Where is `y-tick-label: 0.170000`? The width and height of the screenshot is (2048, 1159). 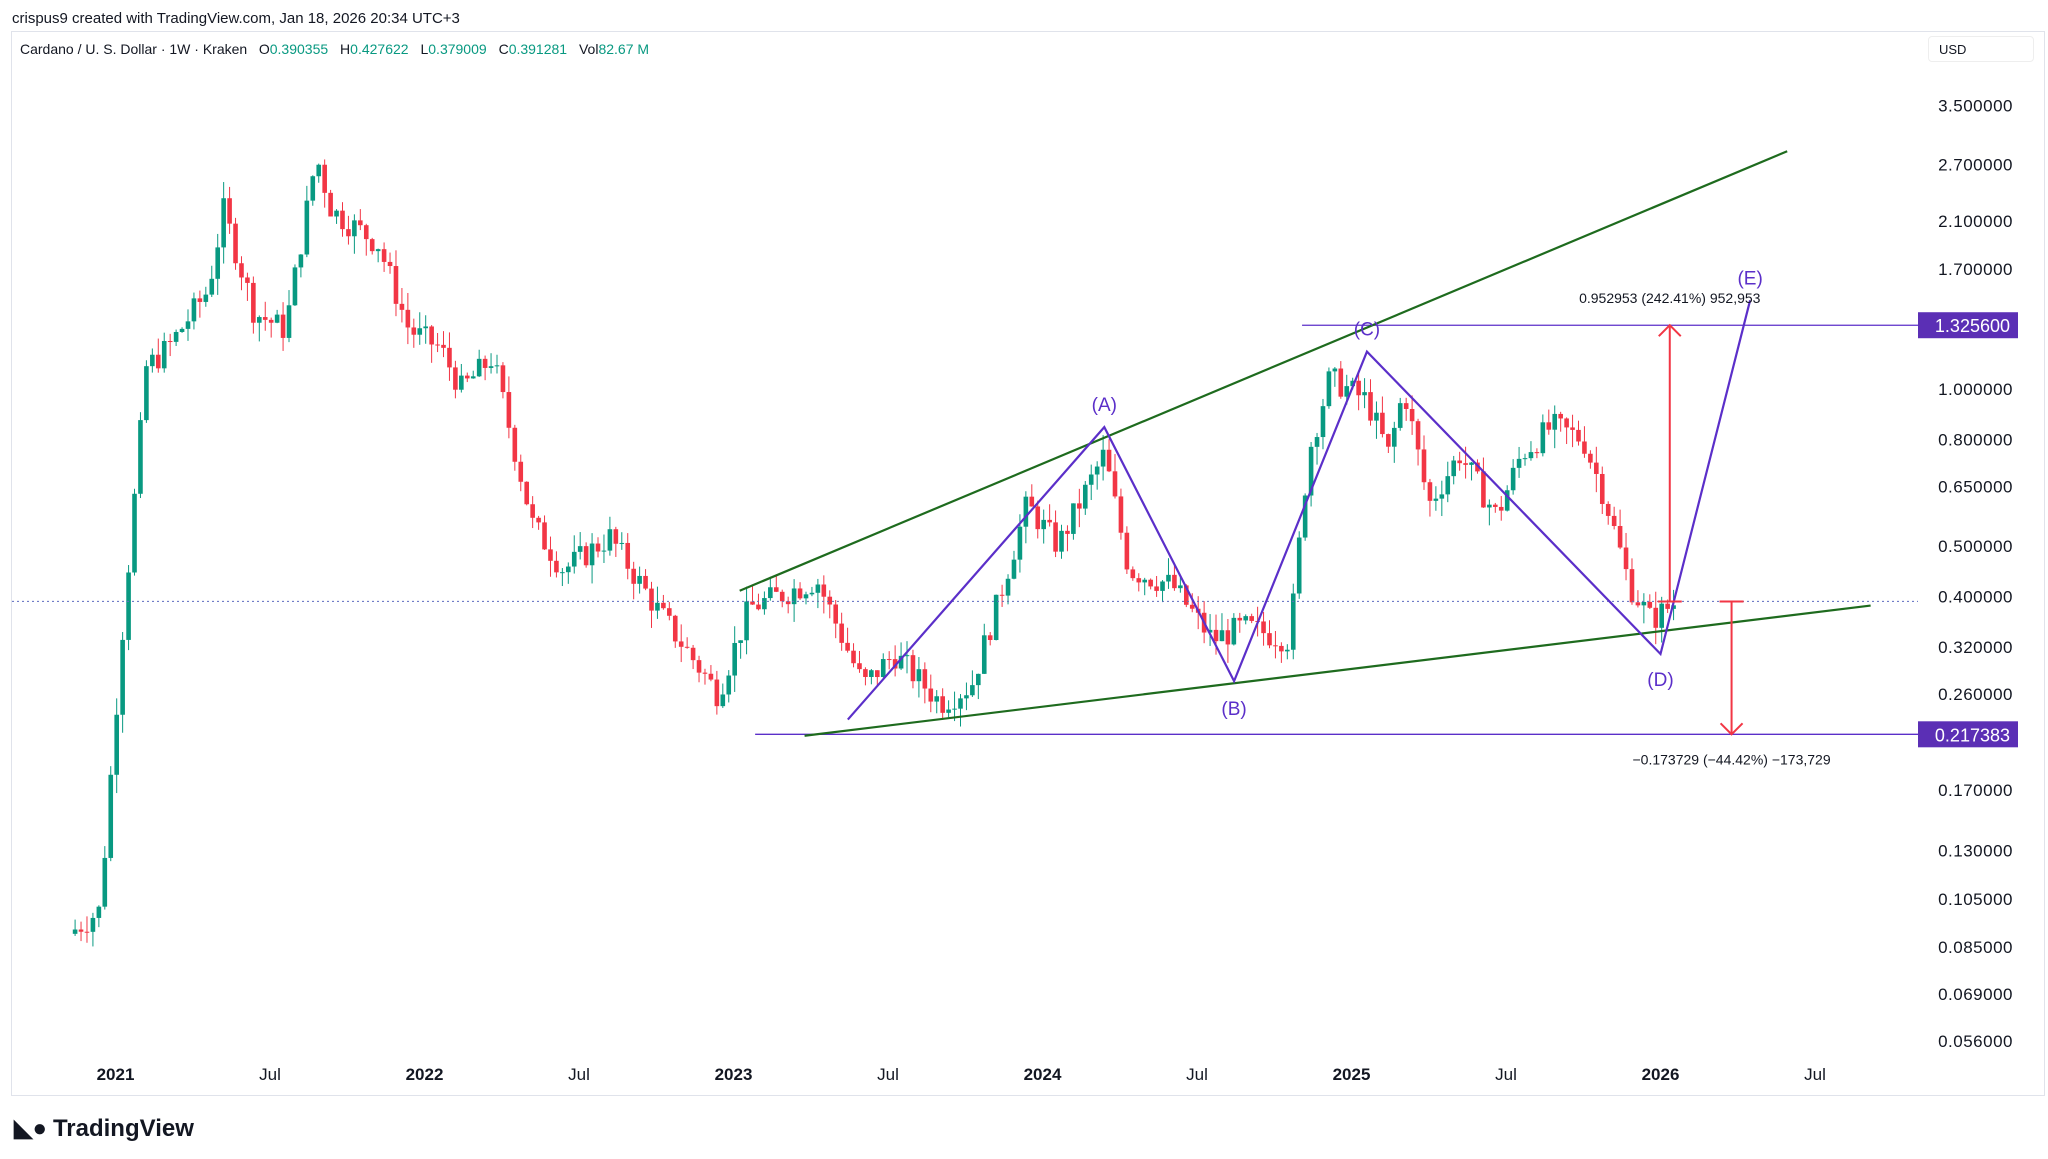
y-tick-label: 0.170000 is located at coordinates (1975, 790).